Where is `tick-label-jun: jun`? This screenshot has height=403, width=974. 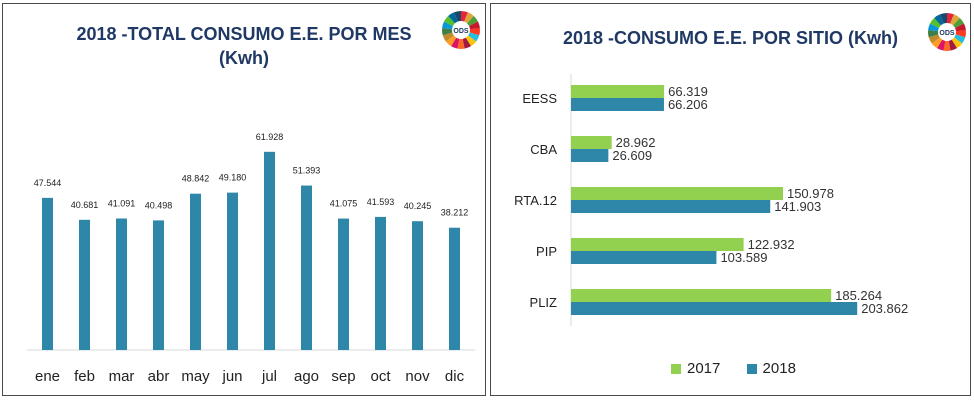 tick-label-jun: jun is located at coordinates (231, 376).